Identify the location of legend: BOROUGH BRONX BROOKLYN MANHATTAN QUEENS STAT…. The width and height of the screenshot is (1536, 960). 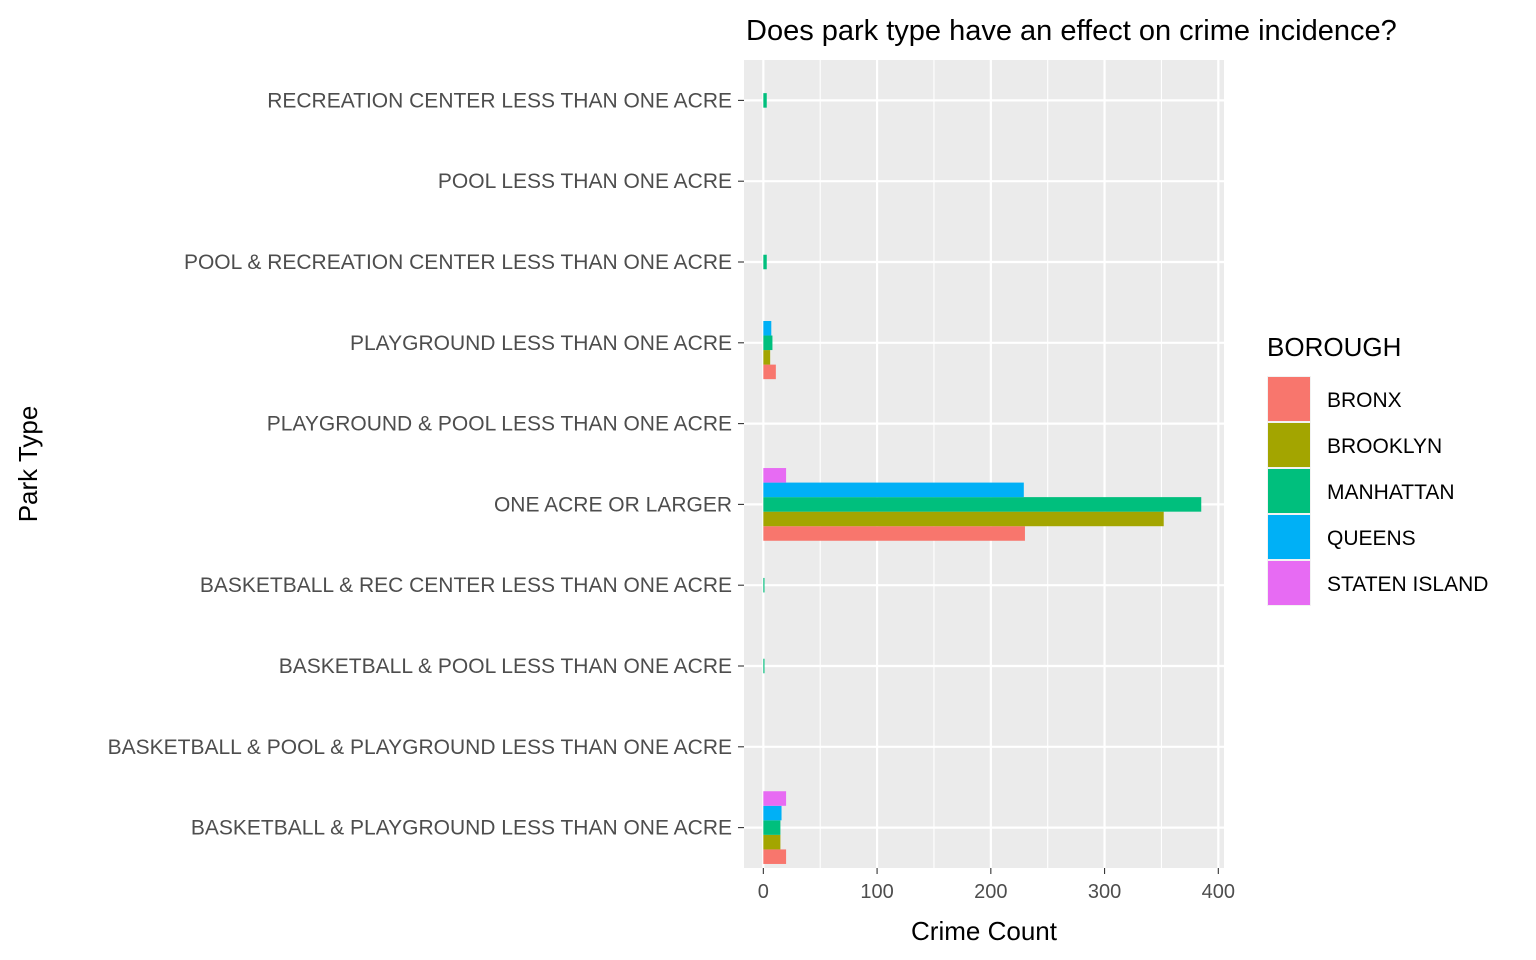
(1377, 469).